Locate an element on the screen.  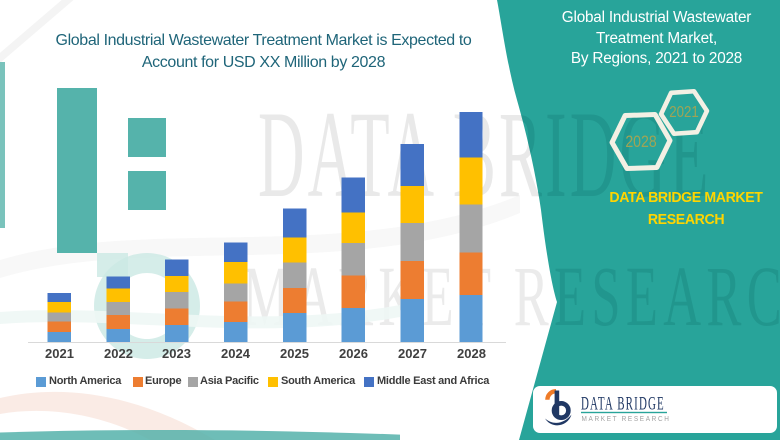
svg-text: 2021 is located at coordinates (684, 112).